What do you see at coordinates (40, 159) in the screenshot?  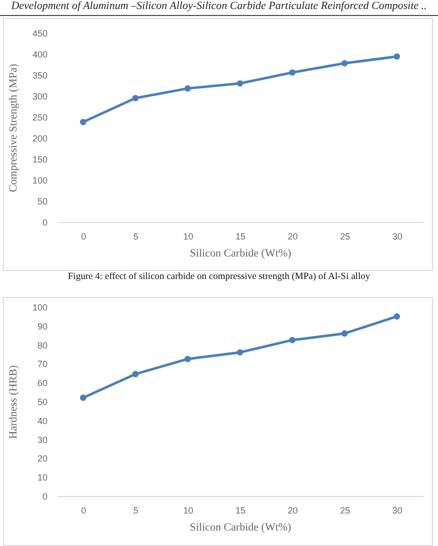 I see `y-tick-label: 150` at bounding box center [40, 159].